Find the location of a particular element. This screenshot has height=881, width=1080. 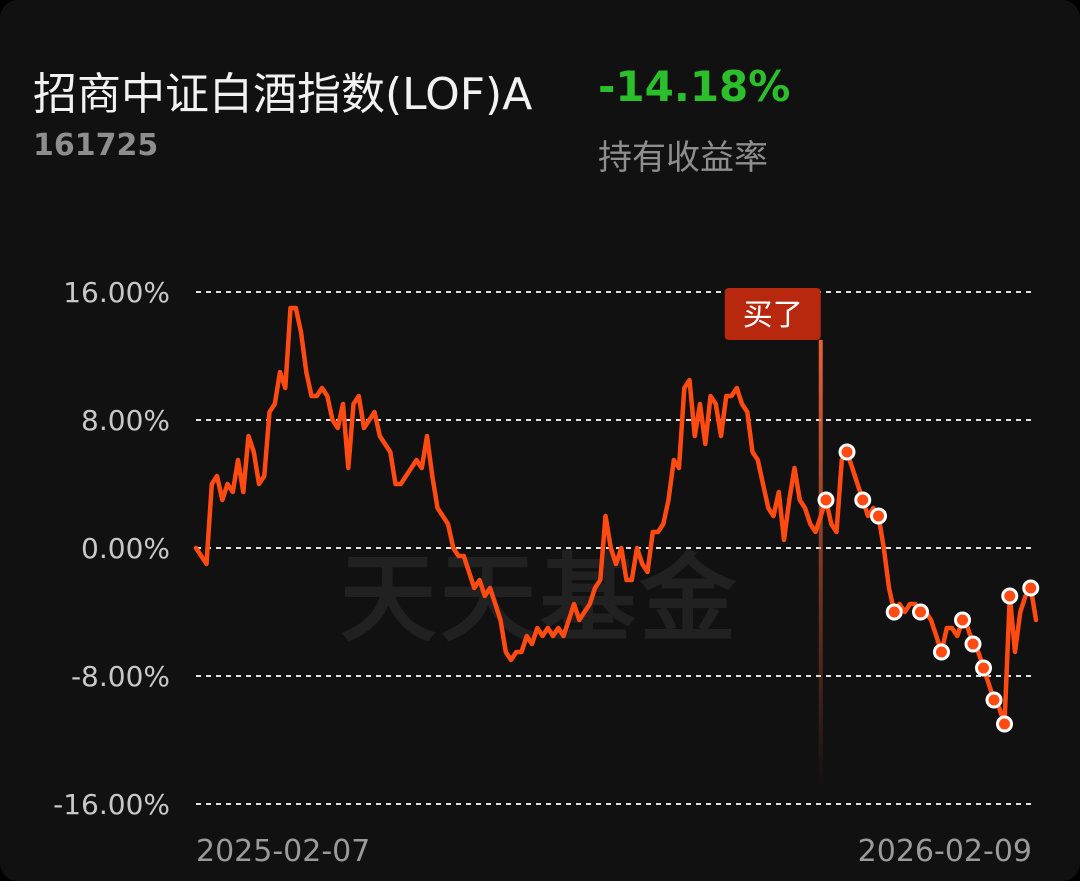

buy-marker-badge is located at coordinates (772, 314).